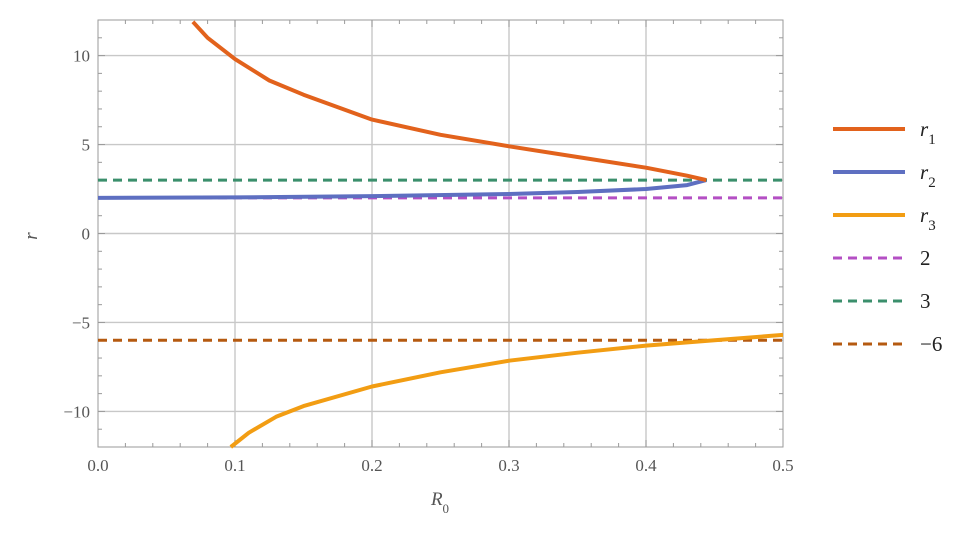  Describe the element at coordinates (928, 175) in the screenshot. I see `legend-label-2: r2` at that location.